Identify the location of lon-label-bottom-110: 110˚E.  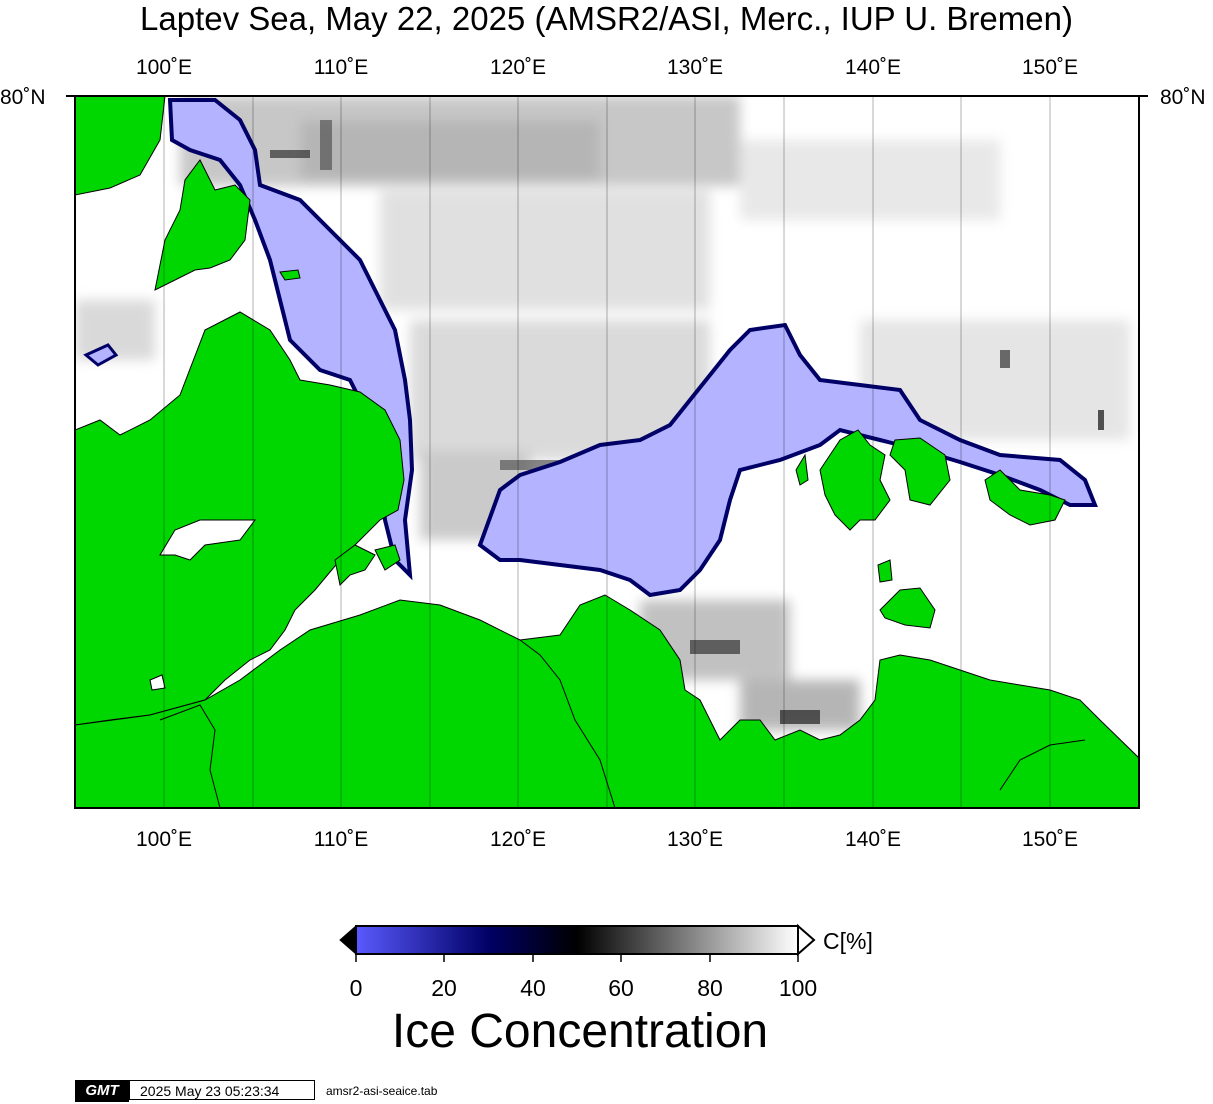
(341, 839).